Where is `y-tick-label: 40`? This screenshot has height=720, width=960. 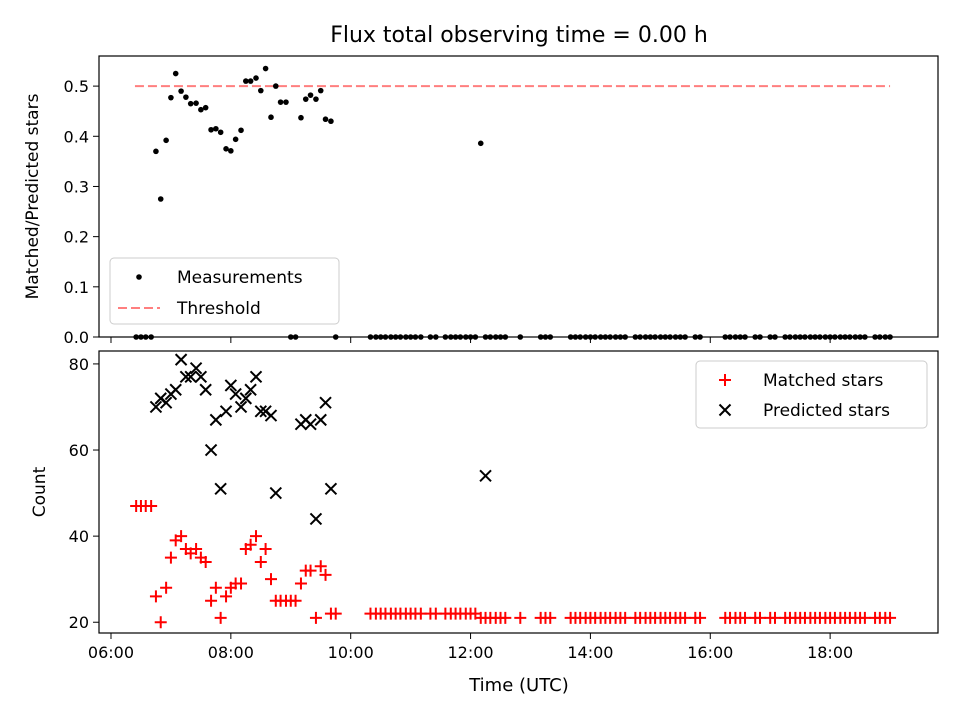
y-tick-label: 40 is located at coordinates (79, 536).